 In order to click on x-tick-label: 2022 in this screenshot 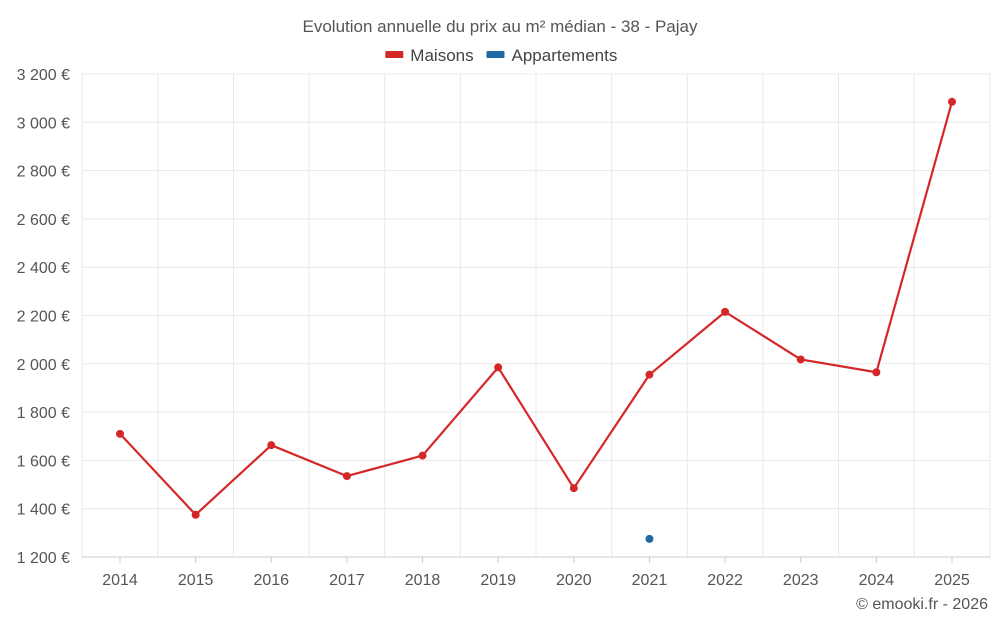, I will do `click(725, 580)`.